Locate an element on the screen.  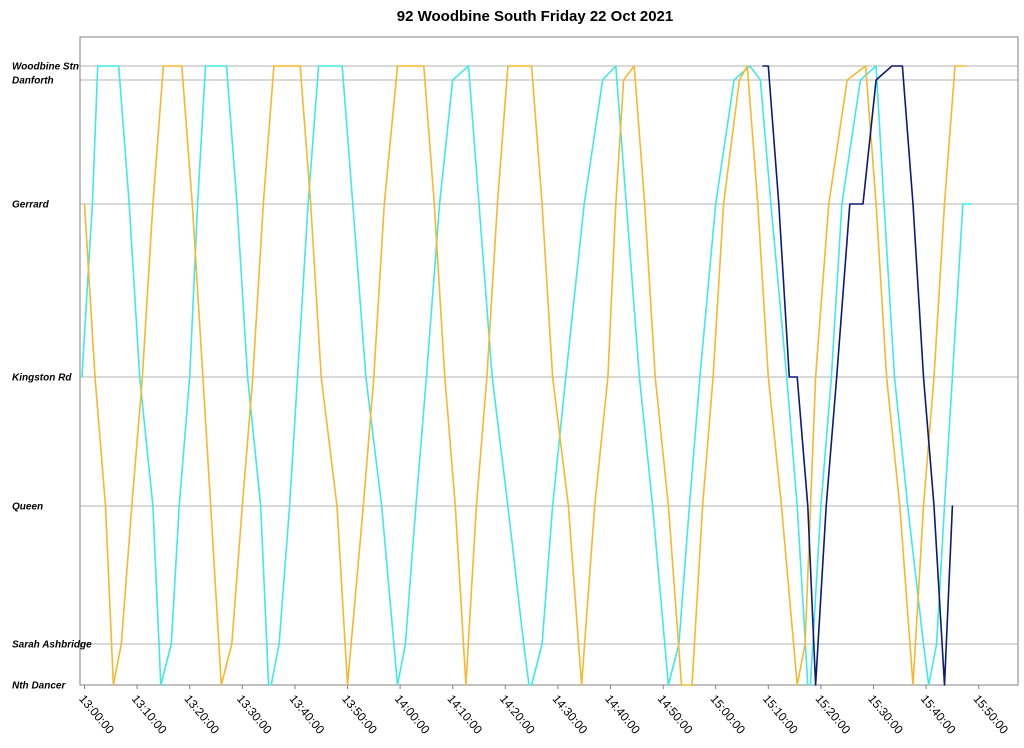
x-tick-label: 15:10:00 is located at coordinates (780, 714).